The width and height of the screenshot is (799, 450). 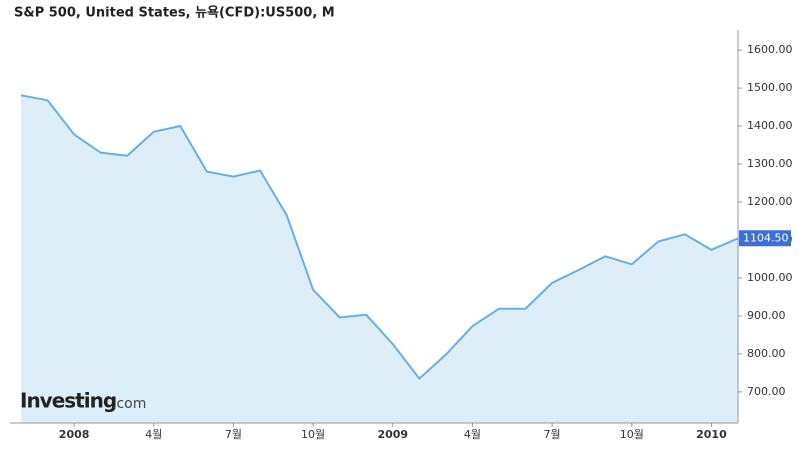 I want to click on y-tick-label: 1400.00, so click(x=770, y=125).